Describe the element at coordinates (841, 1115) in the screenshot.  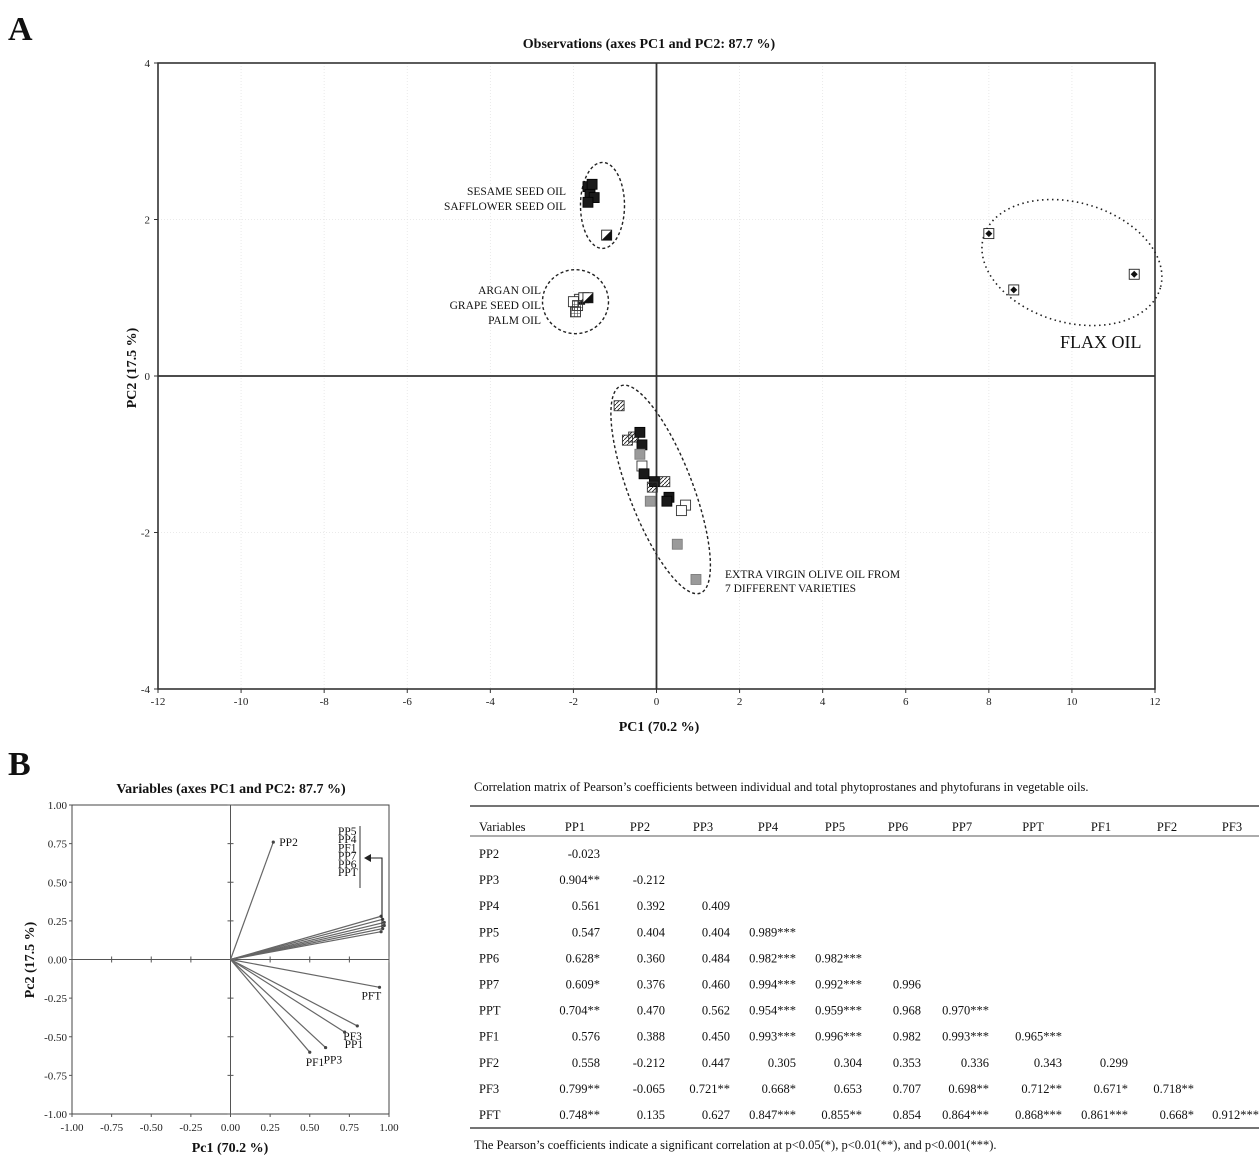
I see `table-cell: 0.855**` at that location.